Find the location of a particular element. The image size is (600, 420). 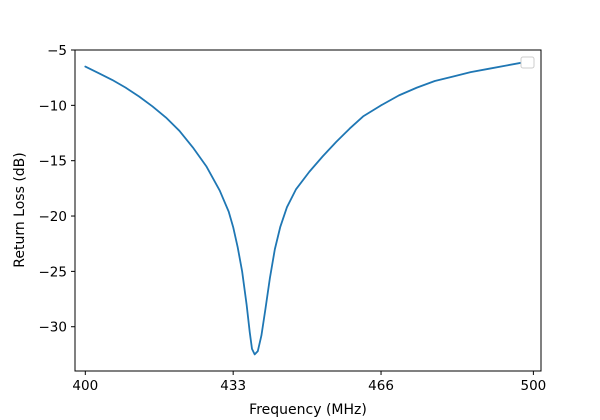

y-axis-ticks: −5 −10 −15 −20 −25 −30 is located at coordinates (57, 189).